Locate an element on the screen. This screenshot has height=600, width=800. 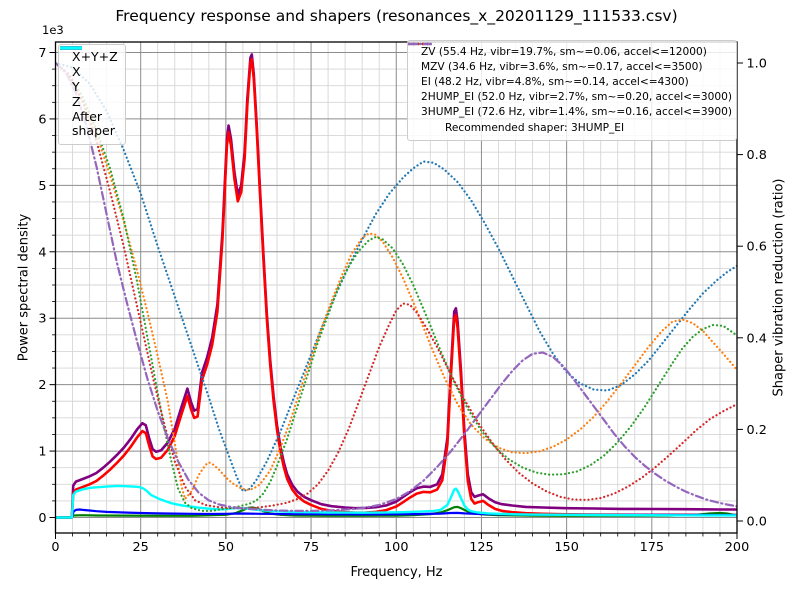
legend-label: X is located at coordinates (76, 71).